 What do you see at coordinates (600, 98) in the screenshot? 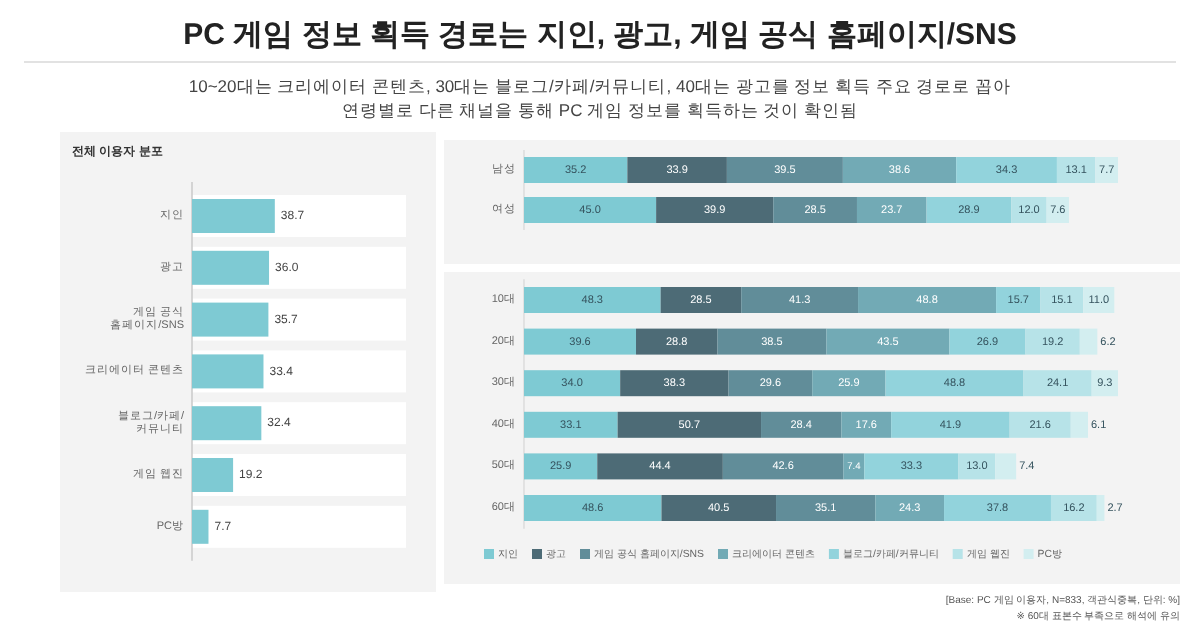
I see `text: 10~20대는 크리에이터 콘텐츠, 30대는 블로그/카페/커뮤니티, 40대는 광고를 정보 획득 주요 경로로 꼽아 연령별로 다른 채널을 통해 PC 게임 정보를 획득하는 것이 확인됨` at bounding box center [600, 98].